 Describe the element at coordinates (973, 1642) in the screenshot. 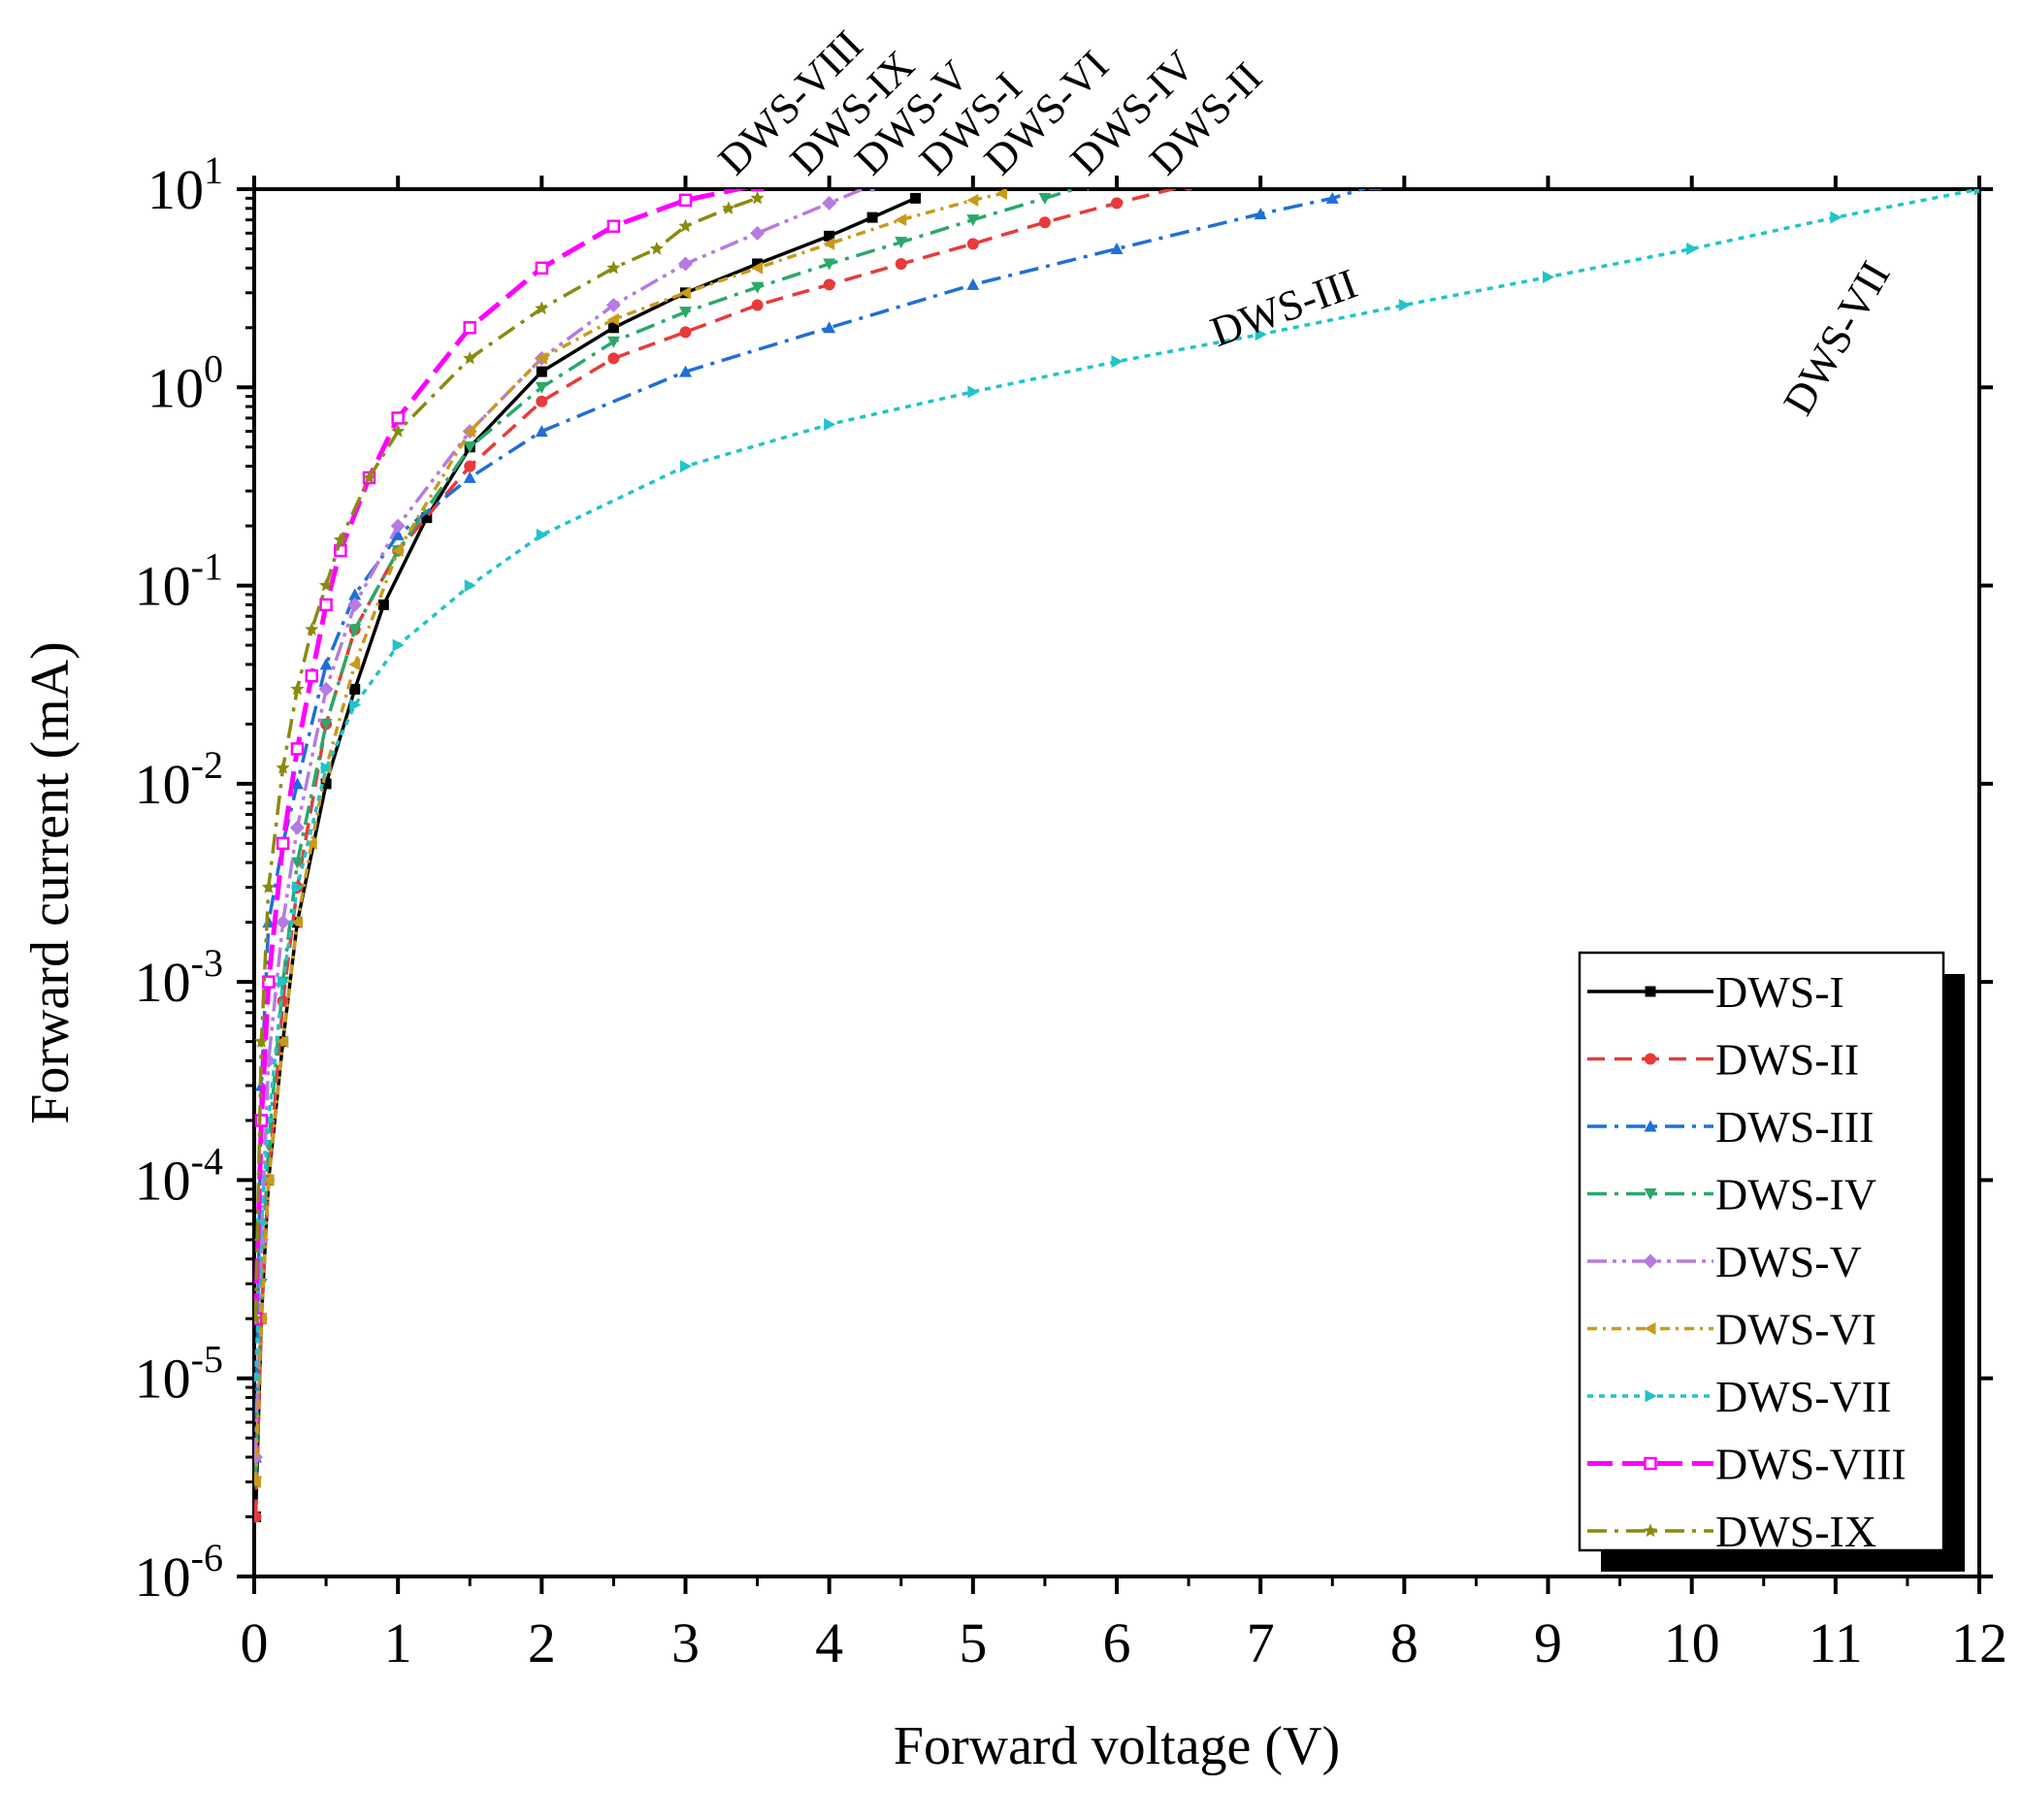

I see `x-tick-label: 5` at that location.